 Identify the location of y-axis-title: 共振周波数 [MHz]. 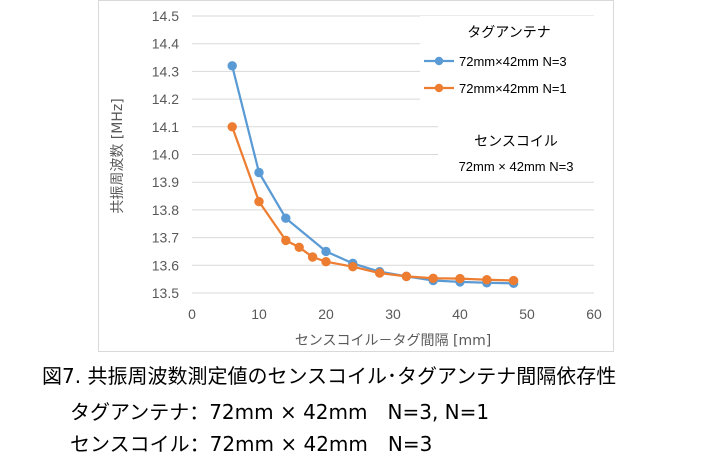
(118, 155).